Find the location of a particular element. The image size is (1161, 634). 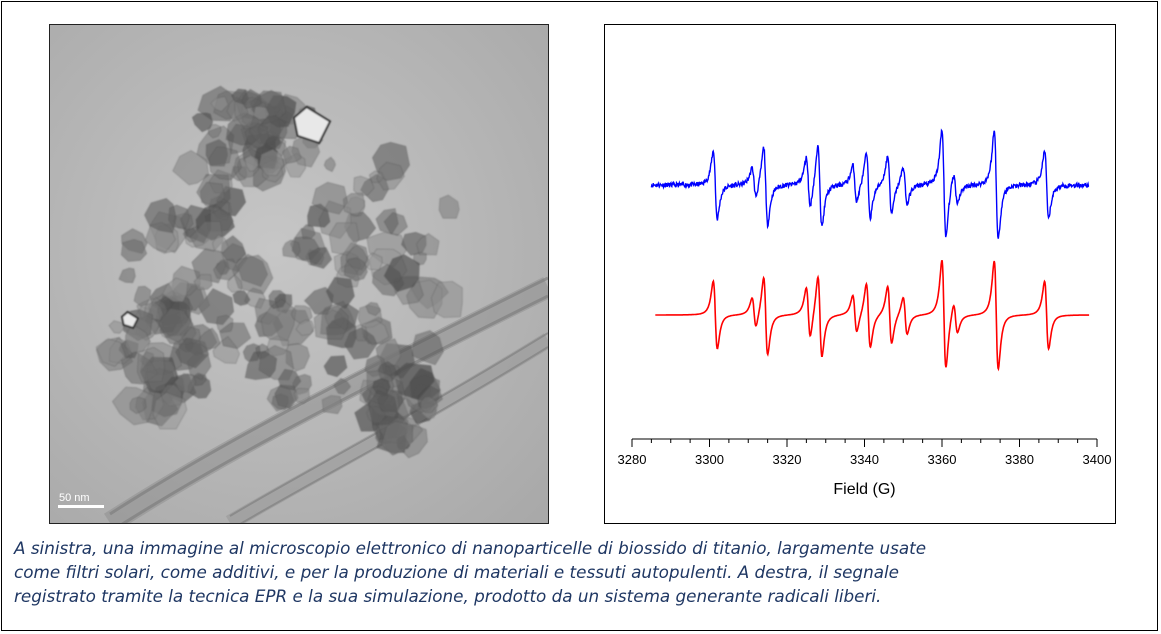

epr-simulated-trace is located at coordinates (872, 316).